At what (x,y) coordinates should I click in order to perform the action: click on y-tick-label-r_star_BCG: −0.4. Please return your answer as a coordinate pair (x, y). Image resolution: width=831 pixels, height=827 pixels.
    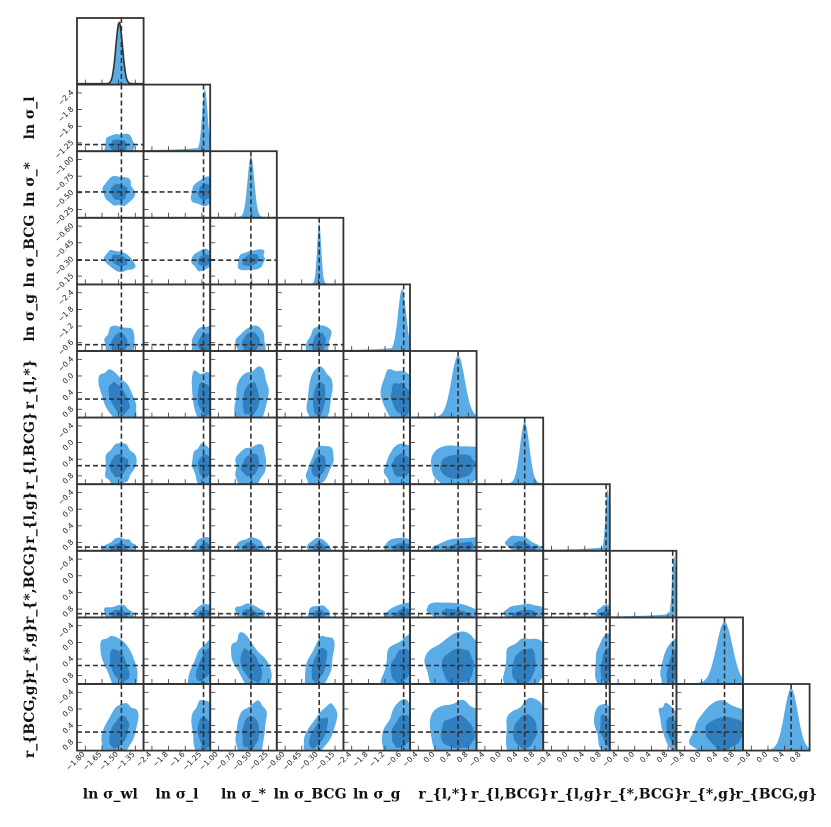
    Looking at the image, I should click on (65, 563).